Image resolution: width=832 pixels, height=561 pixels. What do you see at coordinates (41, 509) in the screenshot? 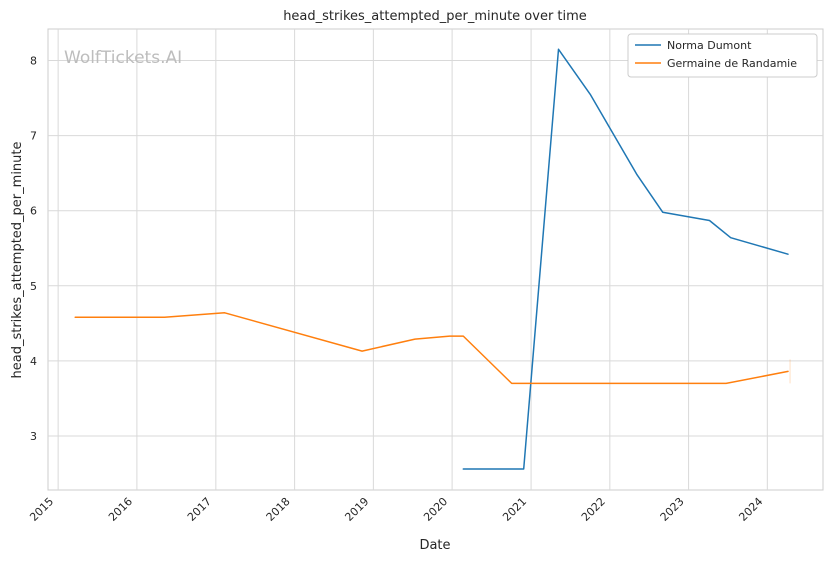
I see `x-tick-label: 2015` at bounding box center [41, 509].